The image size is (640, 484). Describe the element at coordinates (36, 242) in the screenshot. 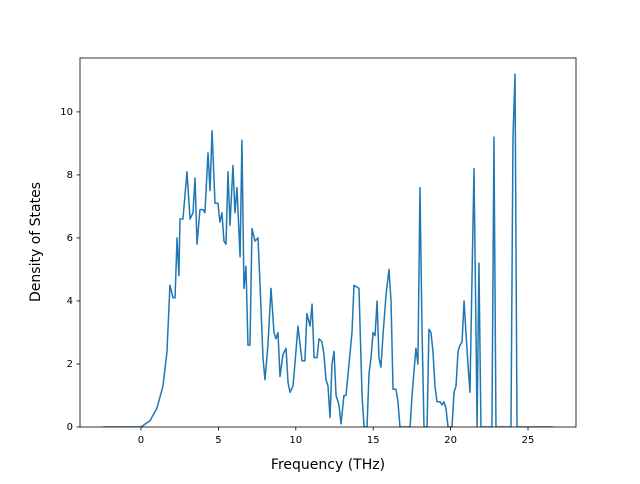

I see `y-axis-label: Density of States` at that location.